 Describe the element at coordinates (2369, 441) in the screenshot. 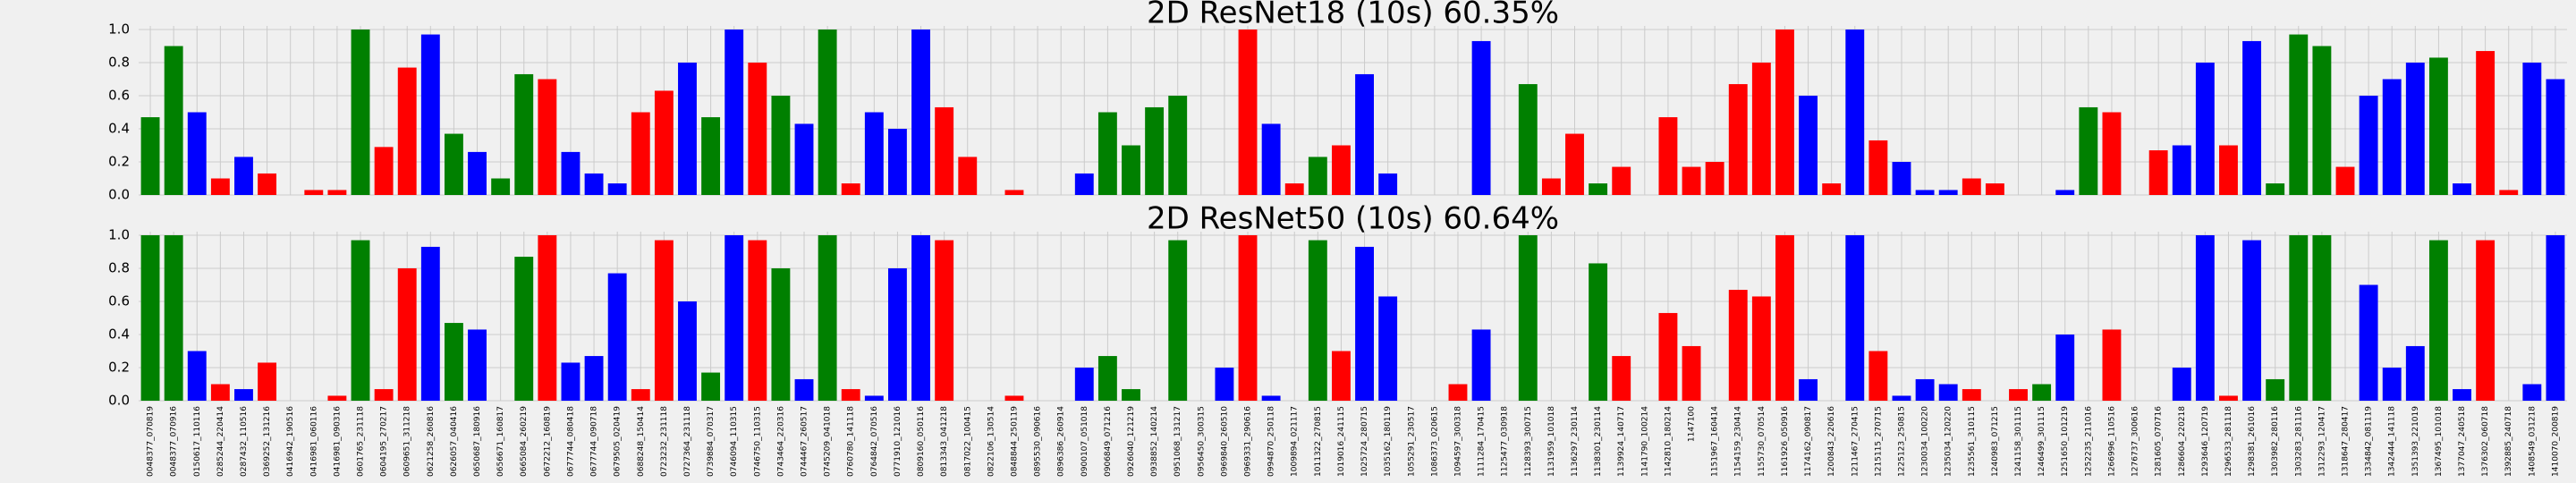

I see `x-tick-label: 1334842_081119` at that location.